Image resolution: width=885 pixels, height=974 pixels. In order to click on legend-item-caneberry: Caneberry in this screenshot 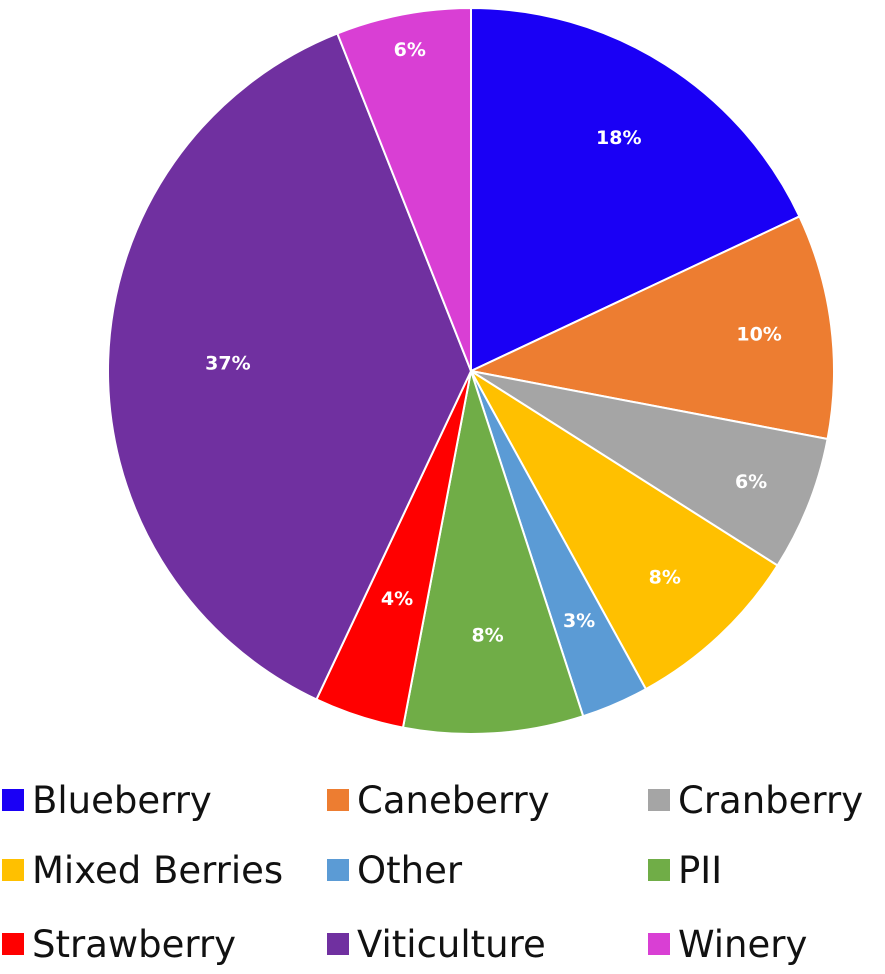, I will do `click(438, 800)`.